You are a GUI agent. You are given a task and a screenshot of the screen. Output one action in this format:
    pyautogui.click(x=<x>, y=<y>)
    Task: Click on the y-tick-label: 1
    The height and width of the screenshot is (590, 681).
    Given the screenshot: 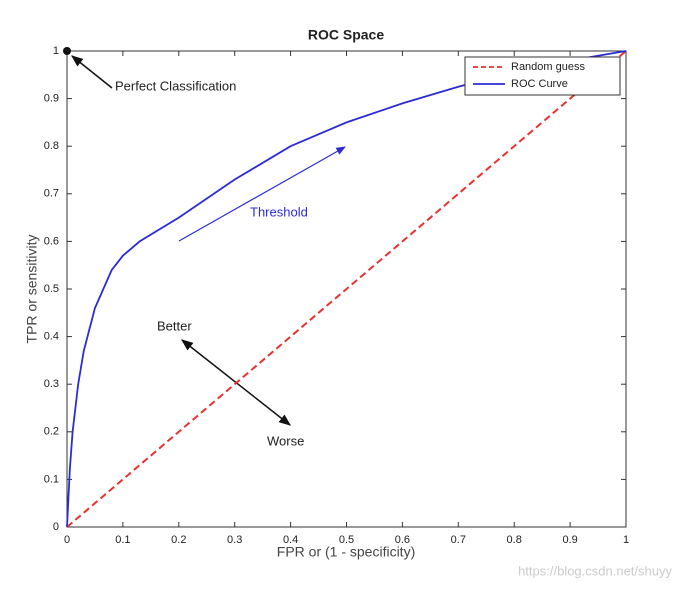 What is the action you would take?
    pyautogui.click(x=56, y=51)
    